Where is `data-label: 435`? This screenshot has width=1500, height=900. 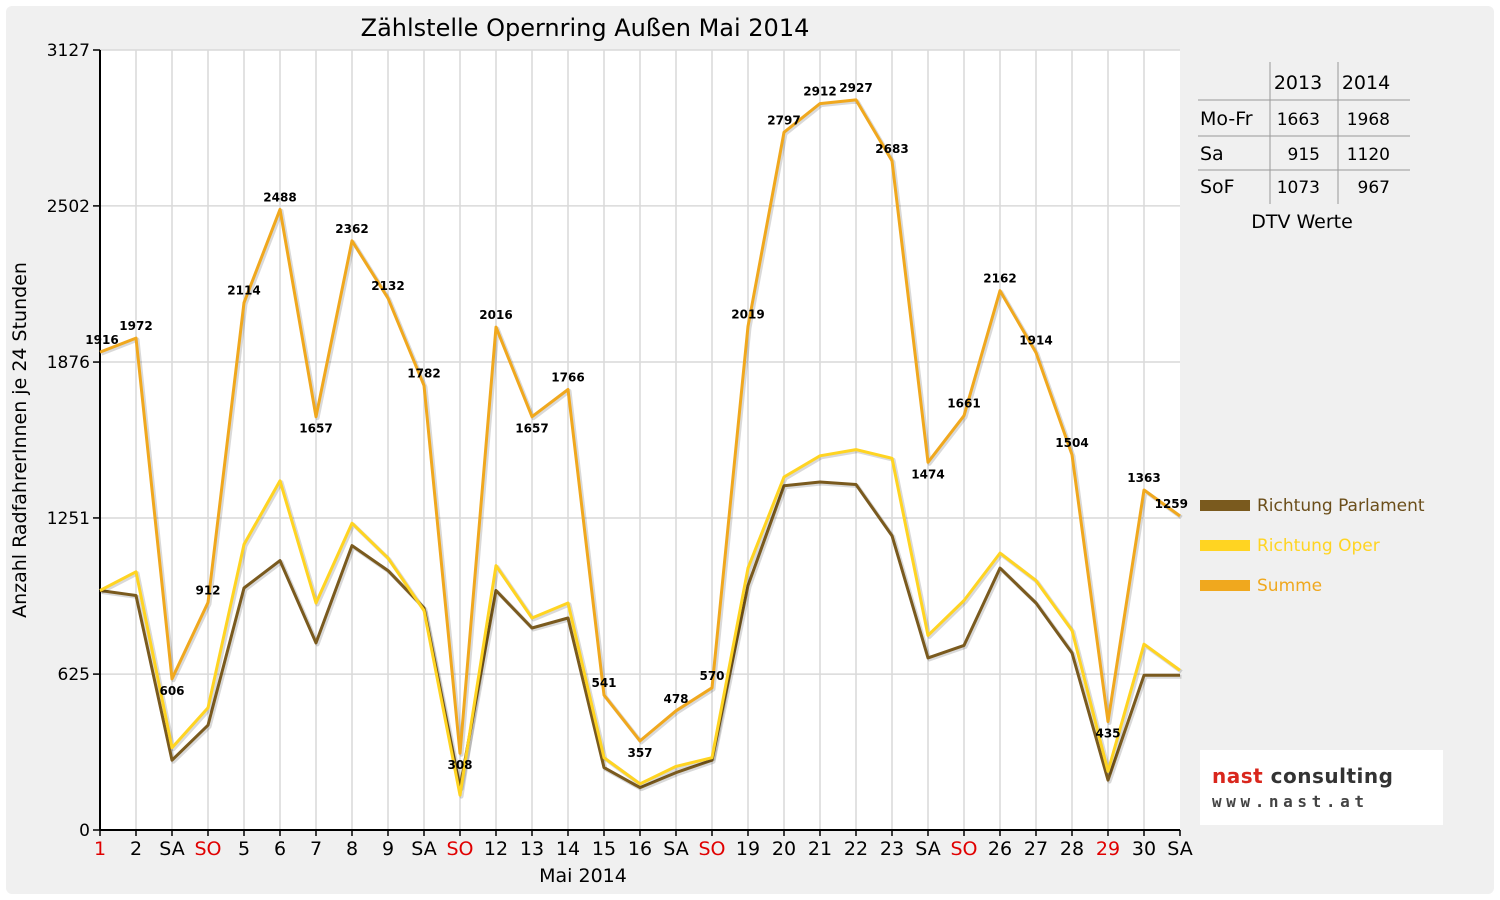
data-label: 435 is located at coordinates (1107, 733).